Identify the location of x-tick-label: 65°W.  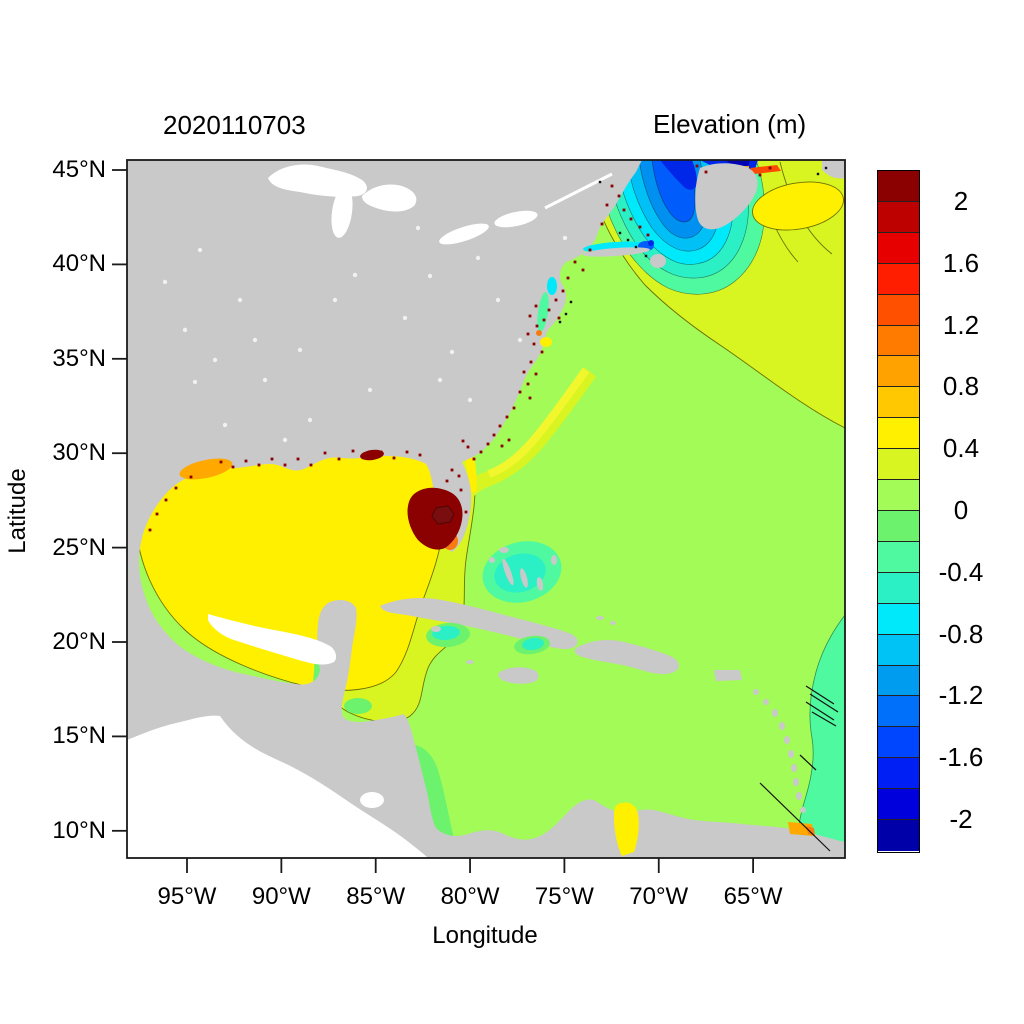
(753, 896).